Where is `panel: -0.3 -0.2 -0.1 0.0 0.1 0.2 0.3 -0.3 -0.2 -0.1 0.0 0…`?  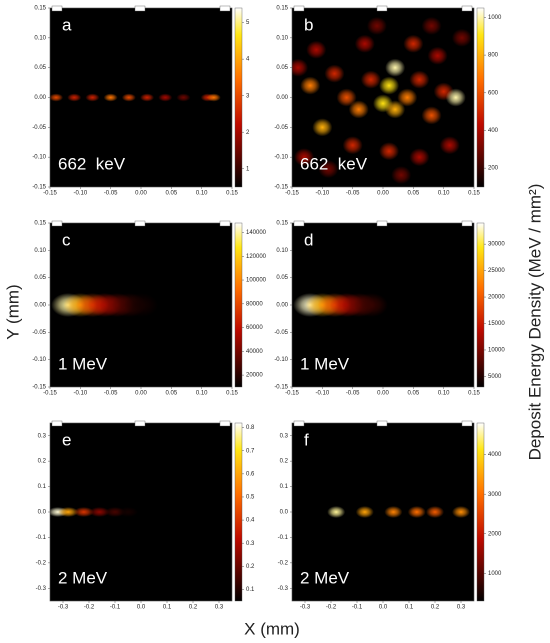 panel: -0.3 -0.2 -0.1 0.0 0.1 0.2 0.3 -0.3 -0.2 -0.1 0.0 0… is located at coordinates (390, 515).